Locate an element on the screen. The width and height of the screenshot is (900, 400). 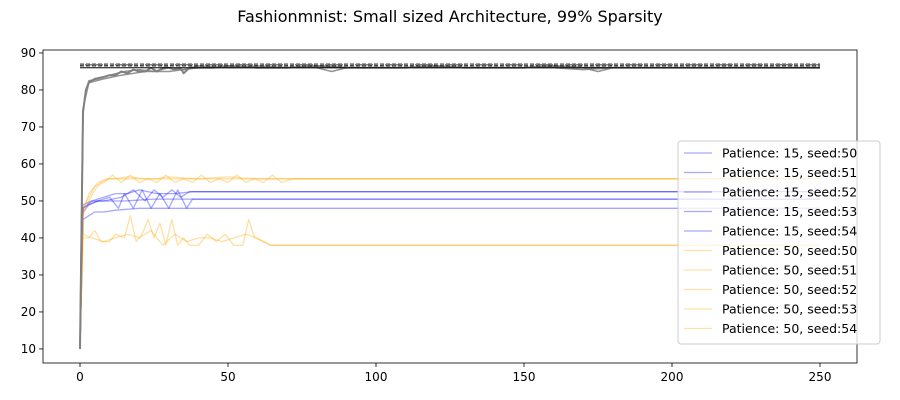
x-tick-label: 200 is located at coordinates (672, 377).